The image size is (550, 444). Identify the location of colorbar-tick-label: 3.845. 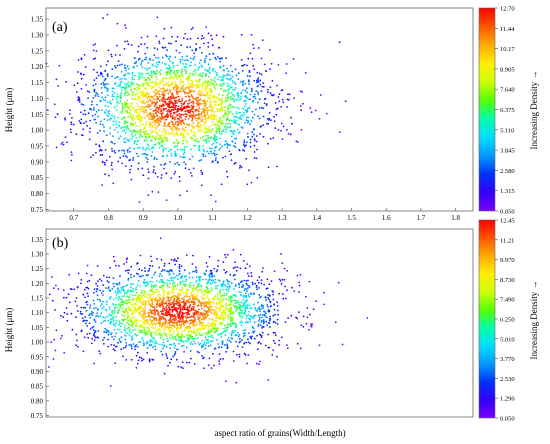
(507, 151).